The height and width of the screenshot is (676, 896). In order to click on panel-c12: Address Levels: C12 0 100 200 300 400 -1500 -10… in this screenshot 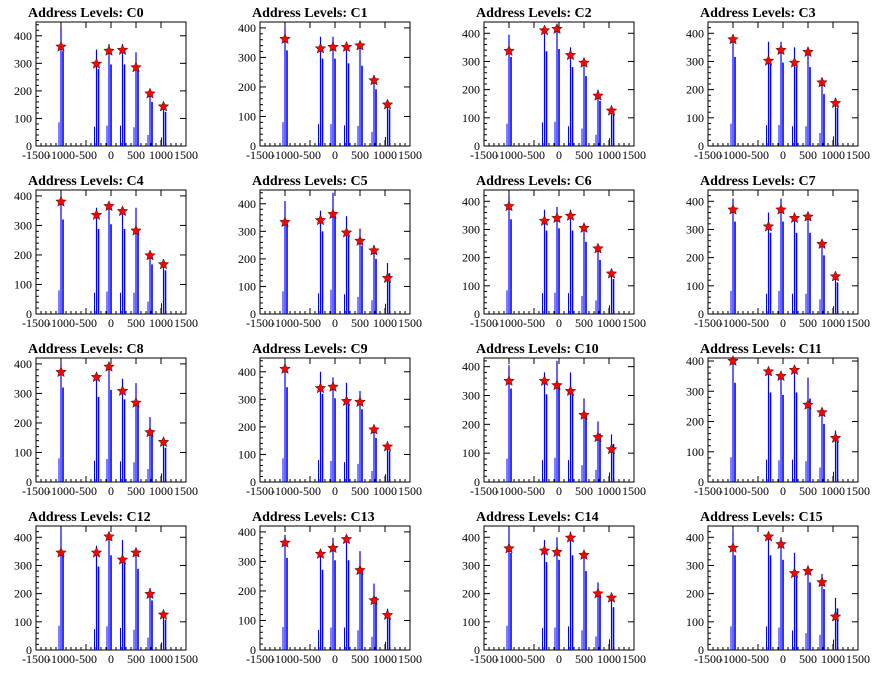, I will do `click(110, 593)`.